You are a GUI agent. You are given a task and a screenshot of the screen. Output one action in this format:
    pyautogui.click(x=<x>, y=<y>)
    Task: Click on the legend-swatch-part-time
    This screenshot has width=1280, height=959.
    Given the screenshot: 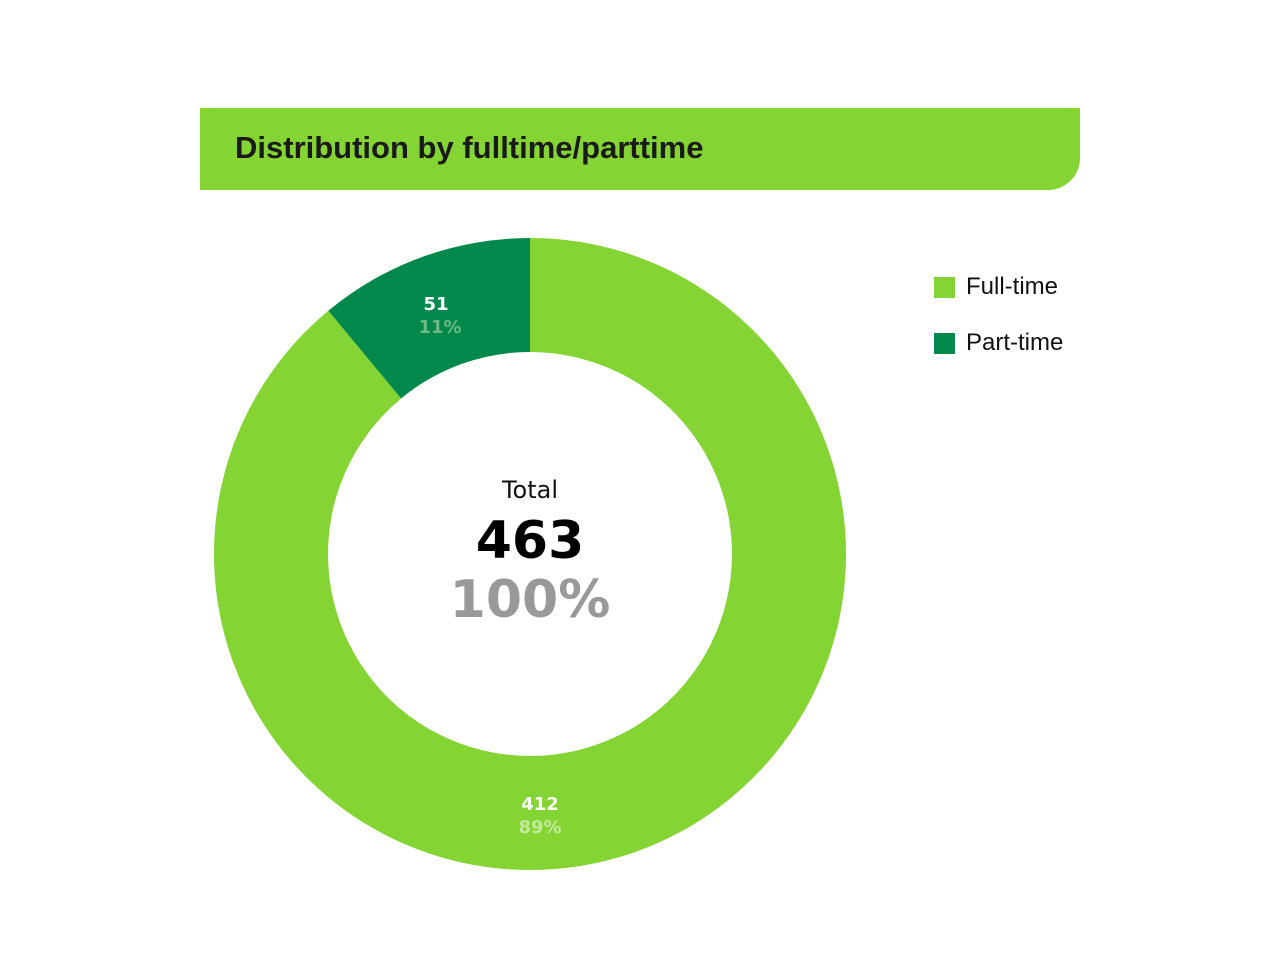 What is the action you would take?
    pyautogui.click(x=944, y=343)
    